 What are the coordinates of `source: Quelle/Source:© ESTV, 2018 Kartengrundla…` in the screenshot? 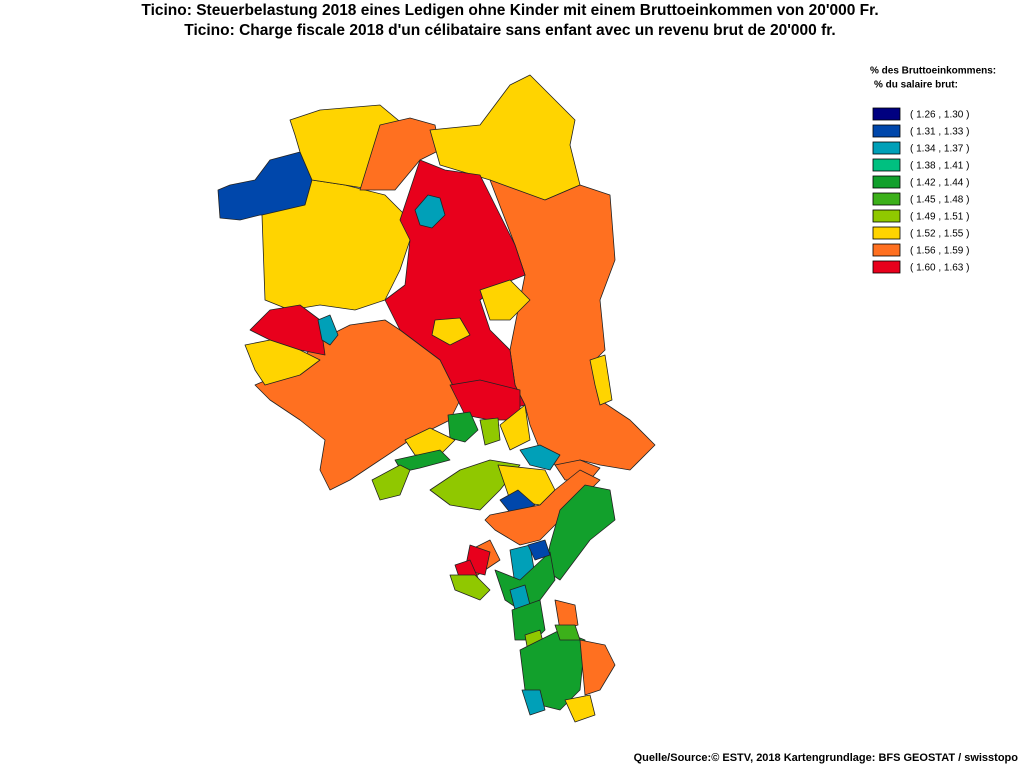 It's located at (826, 758).